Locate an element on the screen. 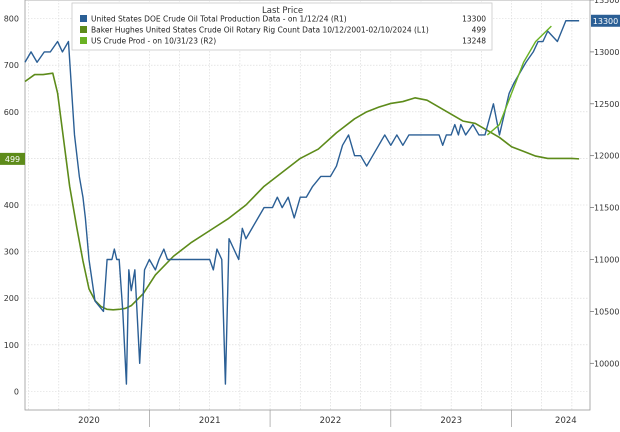 The height and width of the screenshot is (432, 620). y-right-tick-label-13000: 13000 is located at coordinates (606, 52).